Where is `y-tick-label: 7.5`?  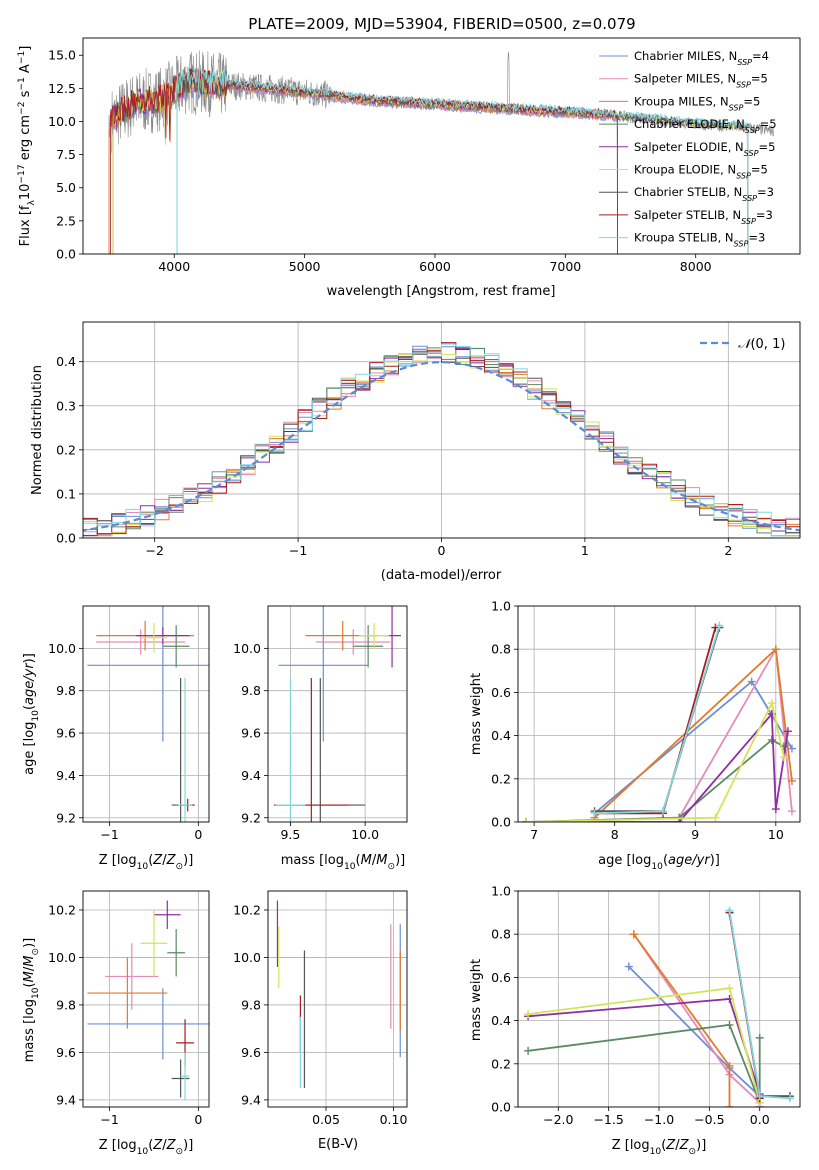
y-tick-label: 7.5 is located at coordinates (66, 154).